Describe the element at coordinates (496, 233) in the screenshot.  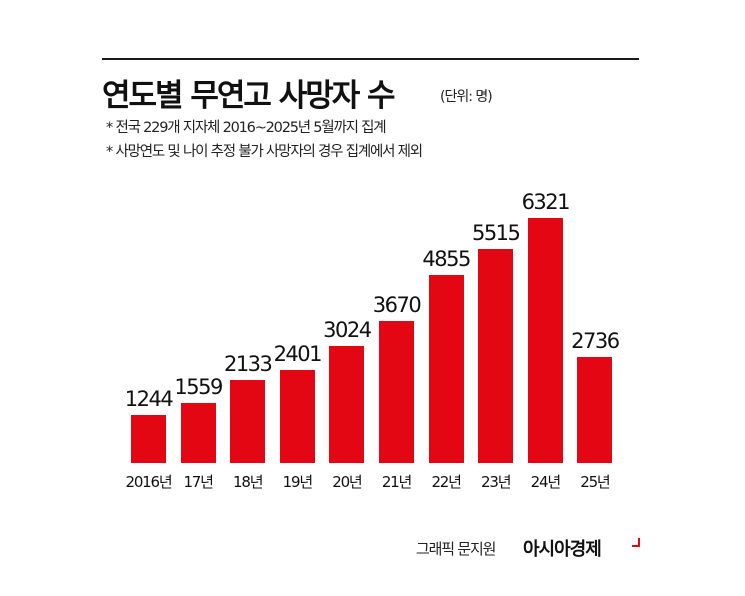
I see `bar-value-label: 5515` at that location.